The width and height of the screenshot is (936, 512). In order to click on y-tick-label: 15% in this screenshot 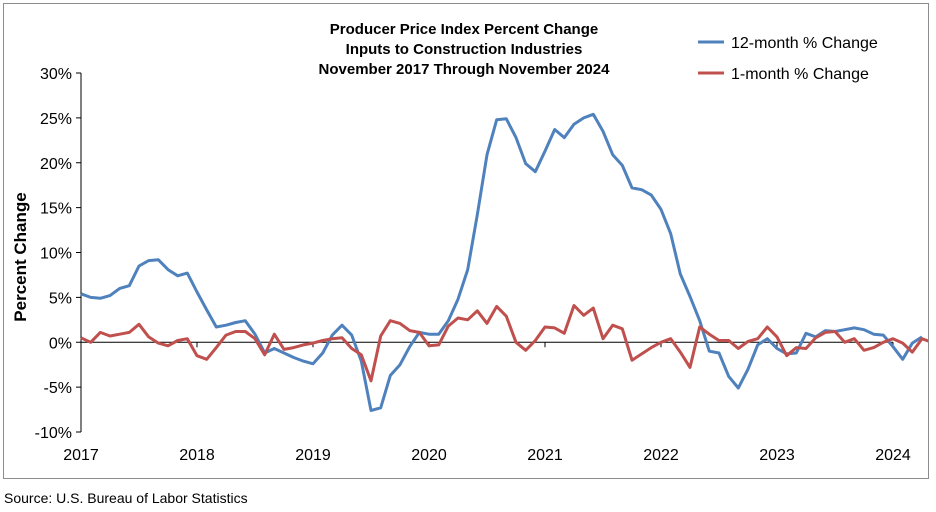, I will do `click(56, 209)`.